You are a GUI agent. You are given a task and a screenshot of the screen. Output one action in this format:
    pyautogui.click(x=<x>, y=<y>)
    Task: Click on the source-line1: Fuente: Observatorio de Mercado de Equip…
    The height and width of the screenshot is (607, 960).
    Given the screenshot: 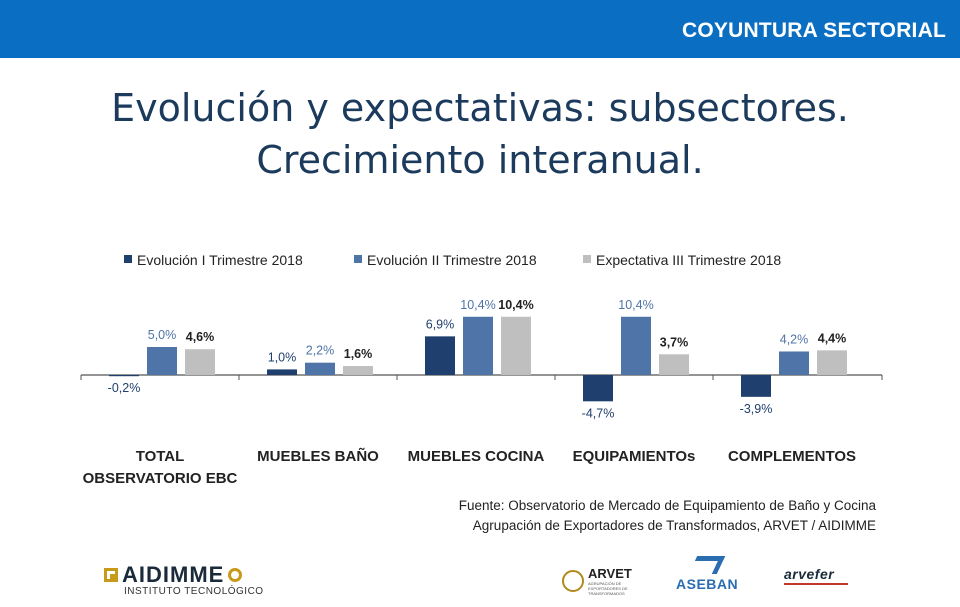 What is the action you would take?
    pyautogui.click(x=667, y=505)
    